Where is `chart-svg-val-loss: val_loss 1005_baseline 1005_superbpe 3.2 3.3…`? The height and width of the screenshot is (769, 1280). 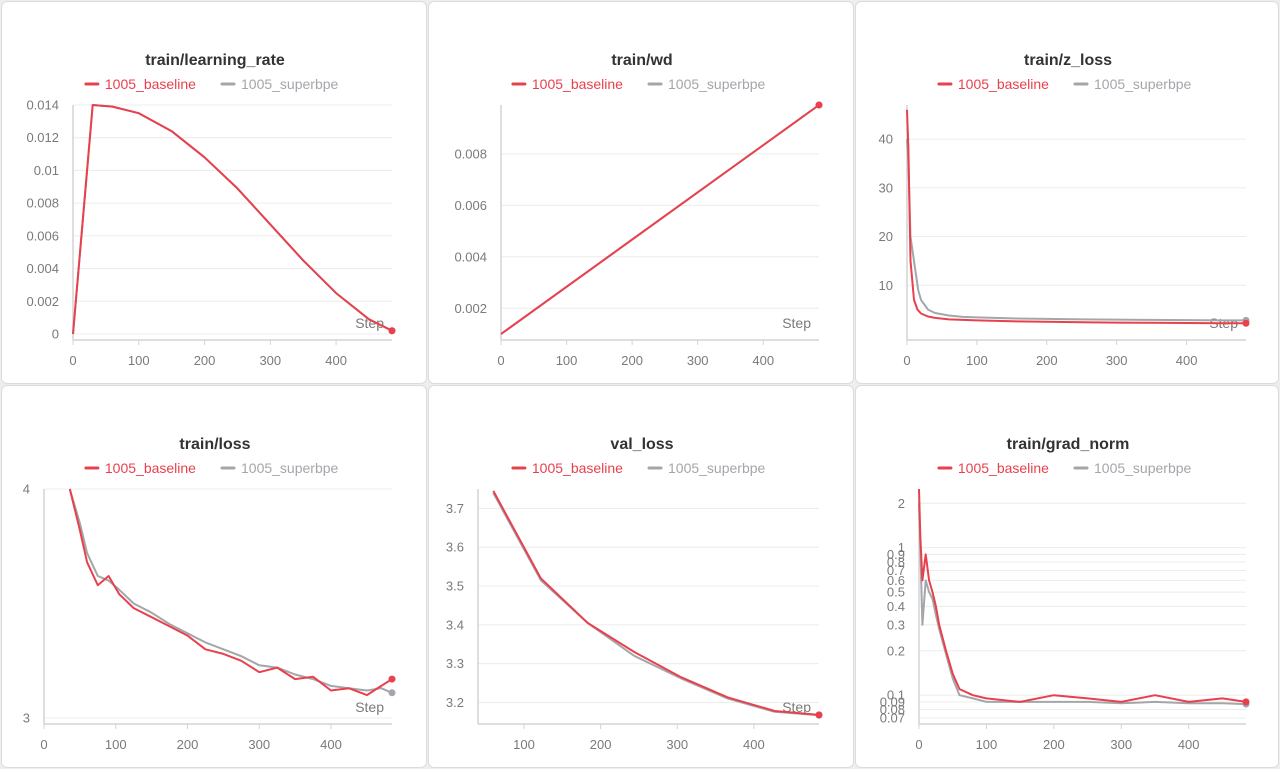
chart-svg-val-loss: val_loss 1005_baseline 1005_superbpe 3.2 3.3… is located at coordinates (634, 594).